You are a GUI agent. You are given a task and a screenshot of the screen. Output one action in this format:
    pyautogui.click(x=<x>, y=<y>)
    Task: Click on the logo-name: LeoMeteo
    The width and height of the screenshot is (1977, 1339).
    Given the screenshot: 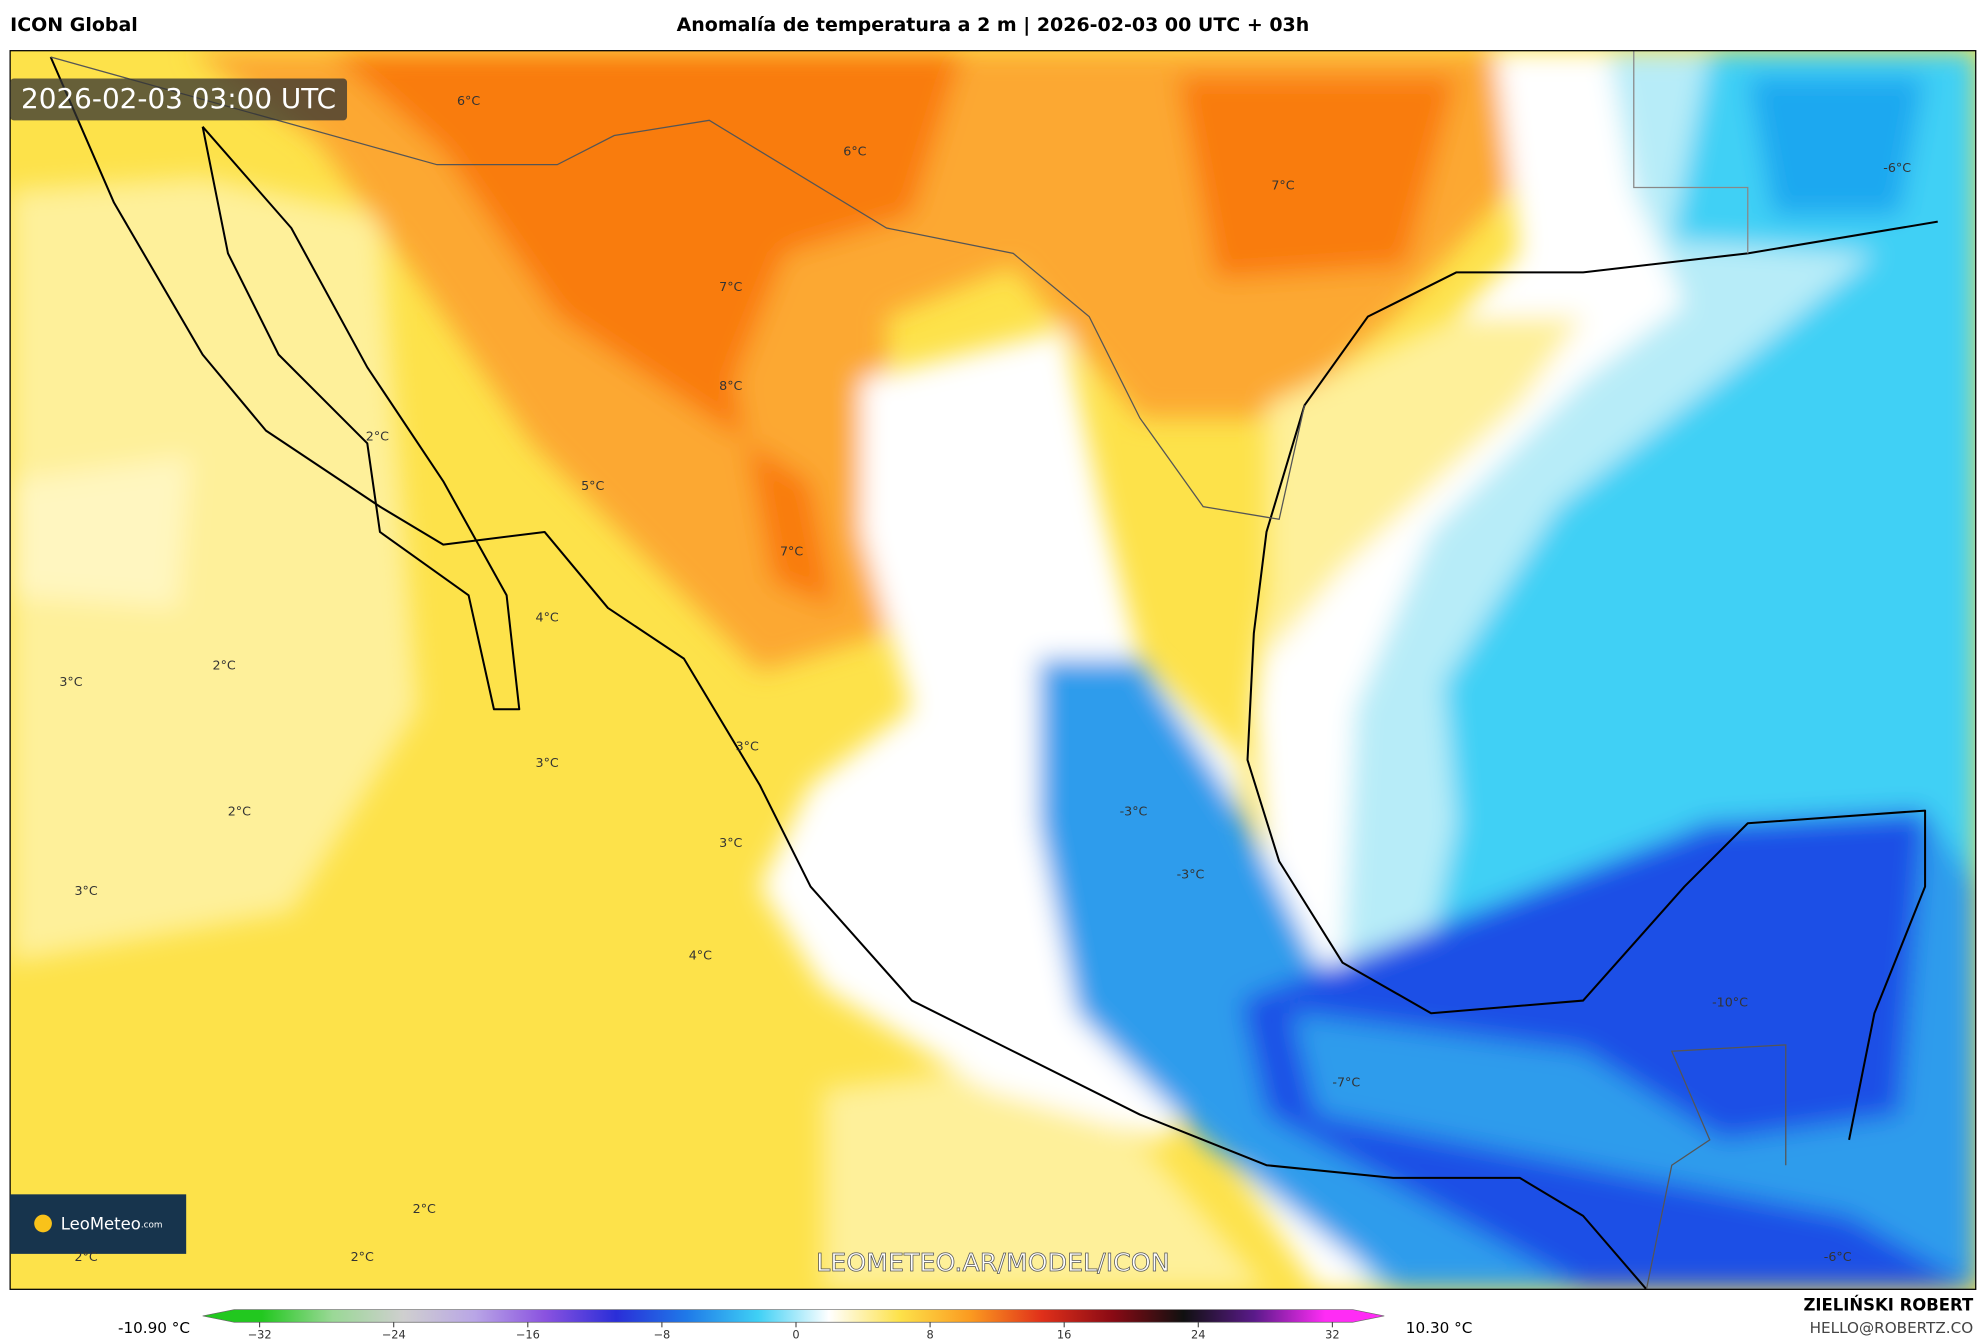 What is the action you would take?
    pyautogui.click(x=101, y=1223)
    